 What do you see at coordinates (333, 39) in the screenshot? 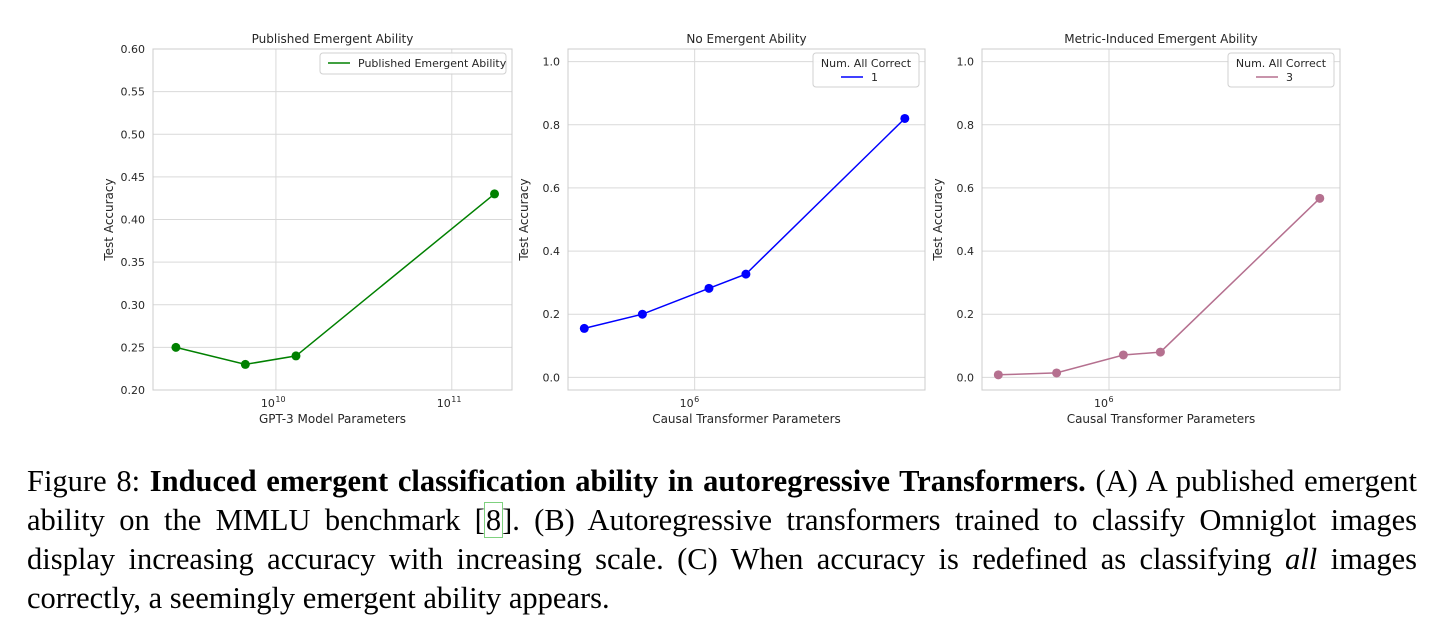
I see `chart-title: Published Emergent Ability` at bounding box center [333, 39].